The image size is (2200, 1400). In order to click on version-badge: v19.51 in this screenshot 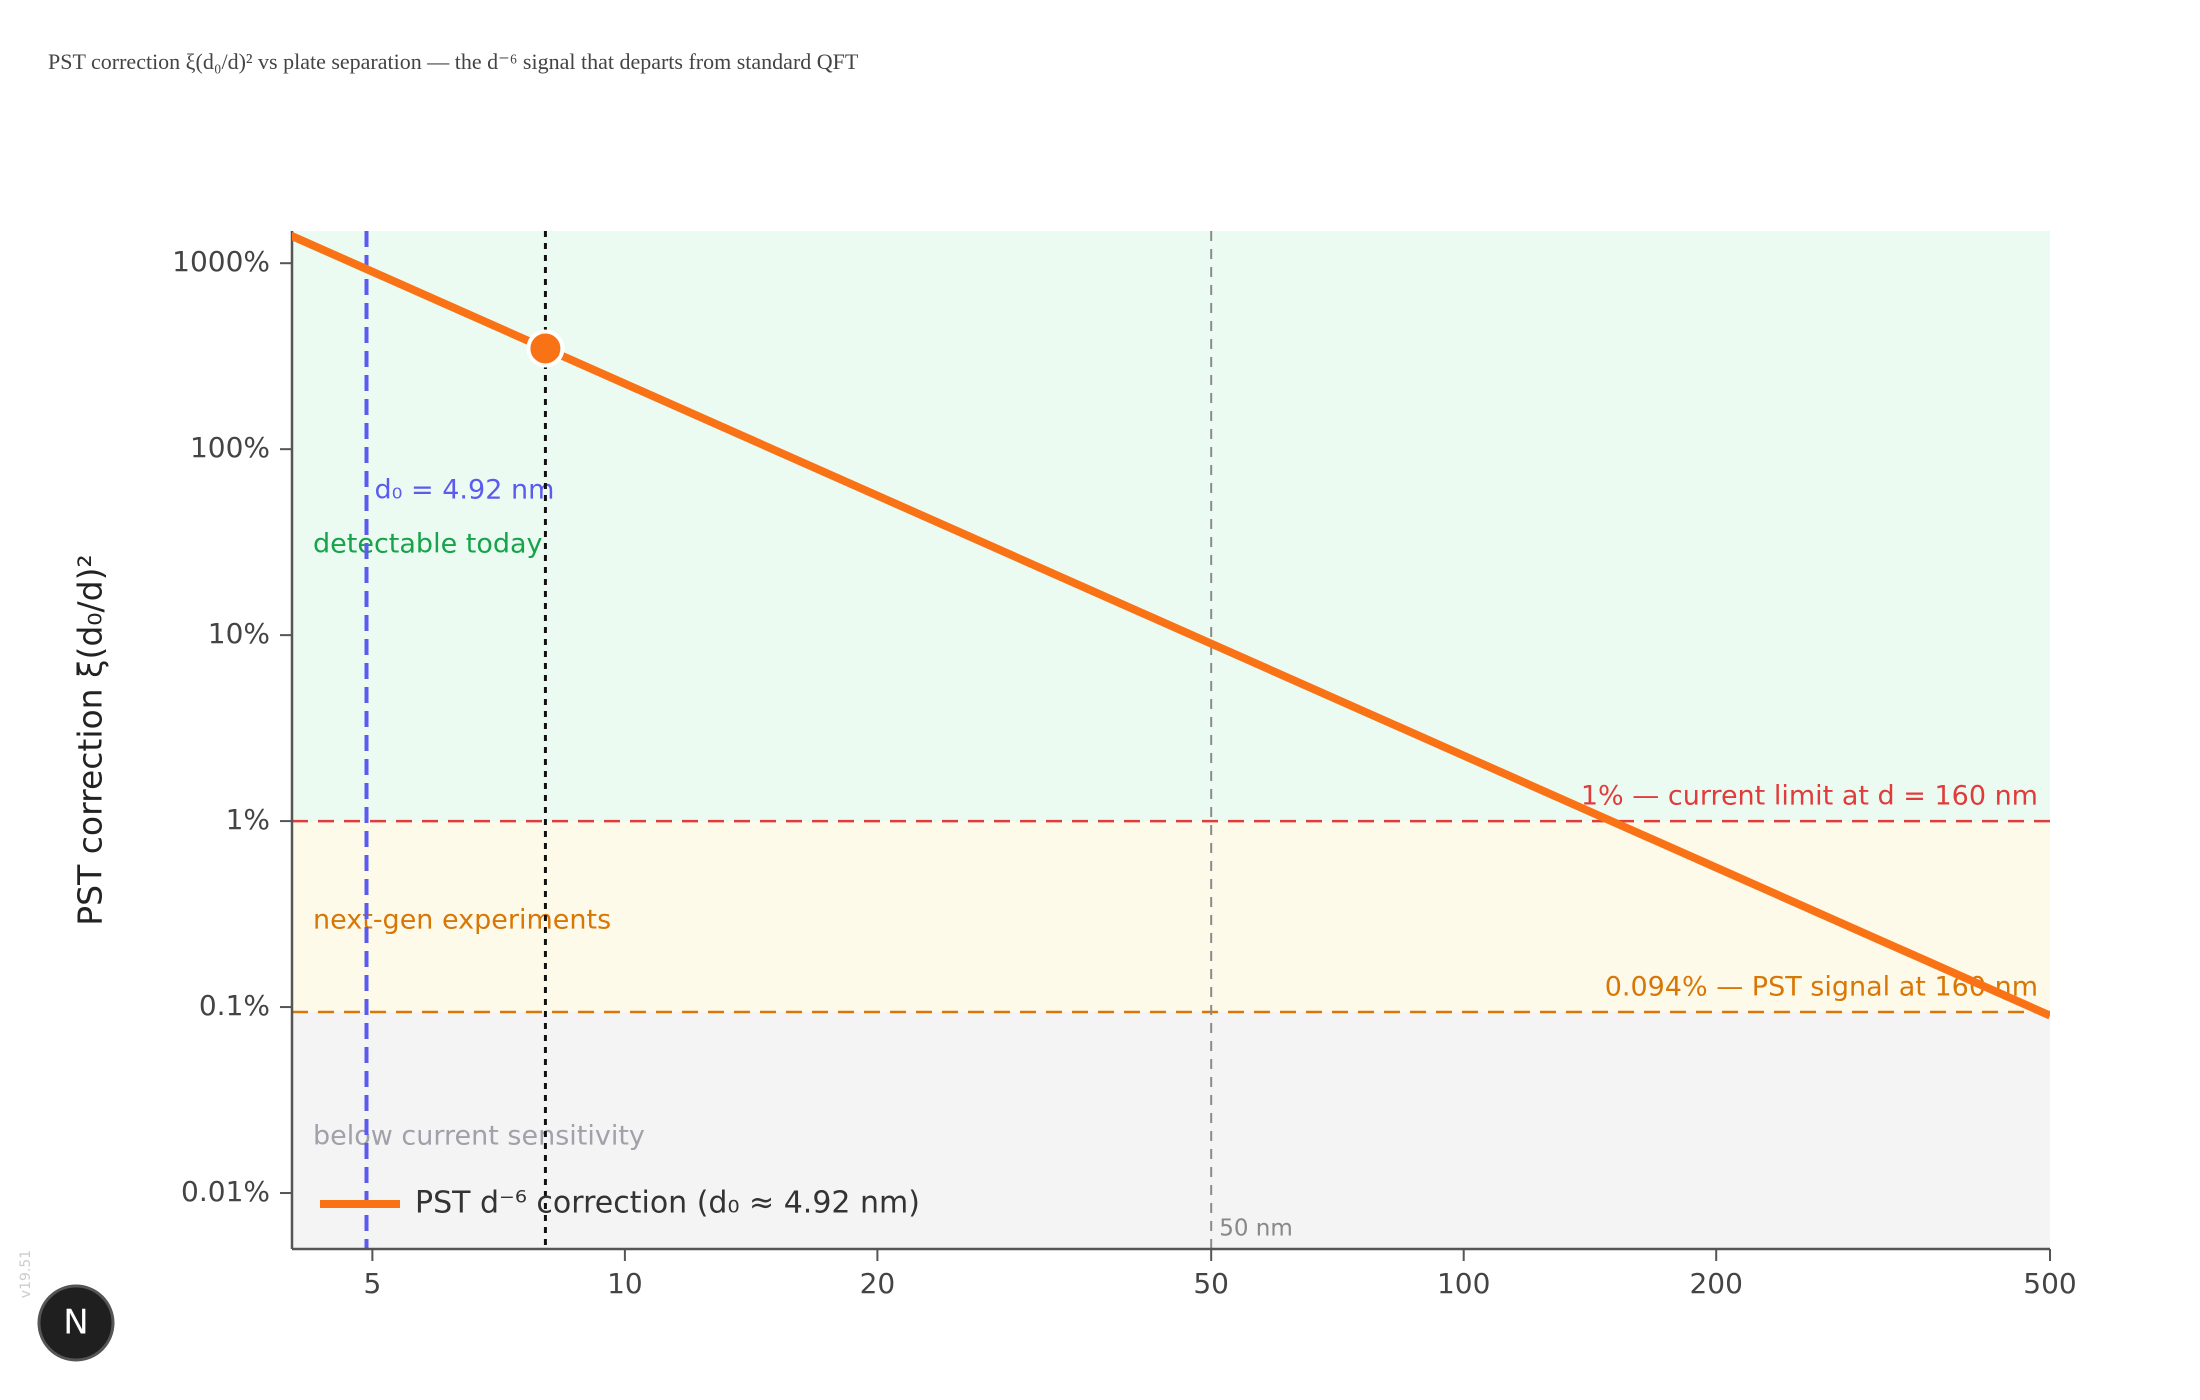, I will do `click(26, 1274)`.